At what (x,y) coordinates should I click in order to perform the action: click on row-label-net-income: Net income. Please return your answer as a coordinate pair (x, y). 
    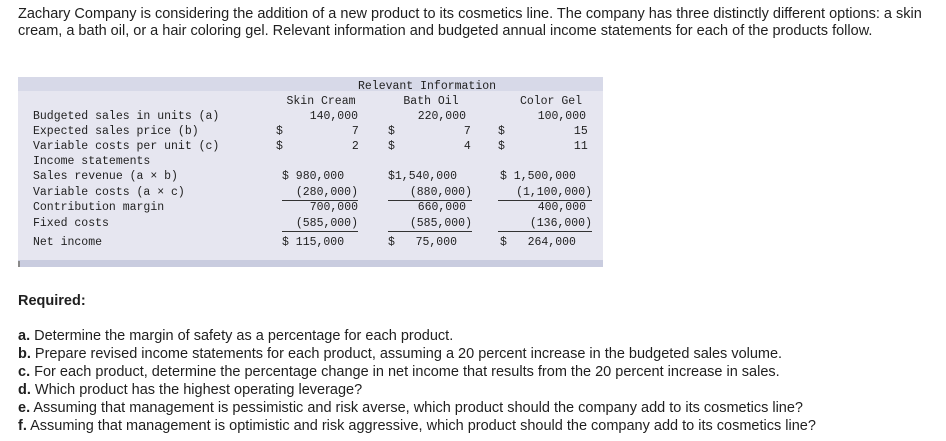
    Looking at the image, I should click on (68, 242).